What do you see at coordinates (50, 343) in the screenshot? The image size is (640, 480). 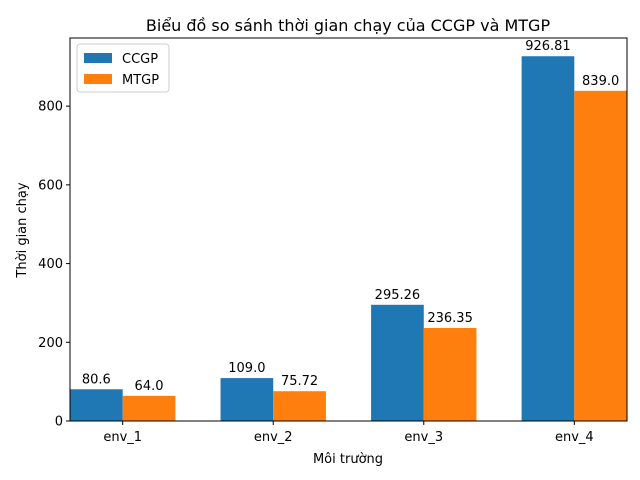 I see `y-tick-label: 200` at bounding box center [50, 343].